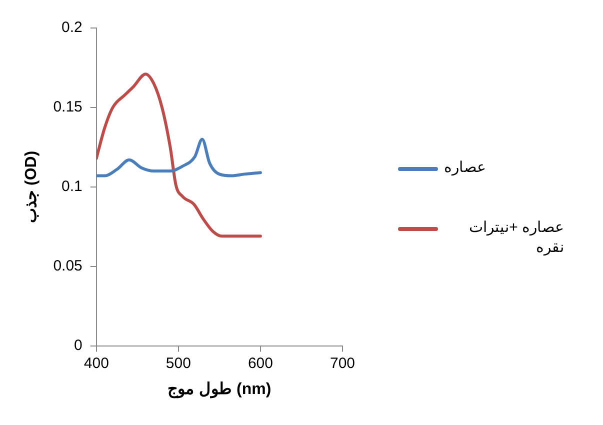 This screenshot has height=425, width=603. What do you see at coordinates (342, 363) in the screenshot?
I see `x-tick-label: 700` at bounding box center [342, 363].